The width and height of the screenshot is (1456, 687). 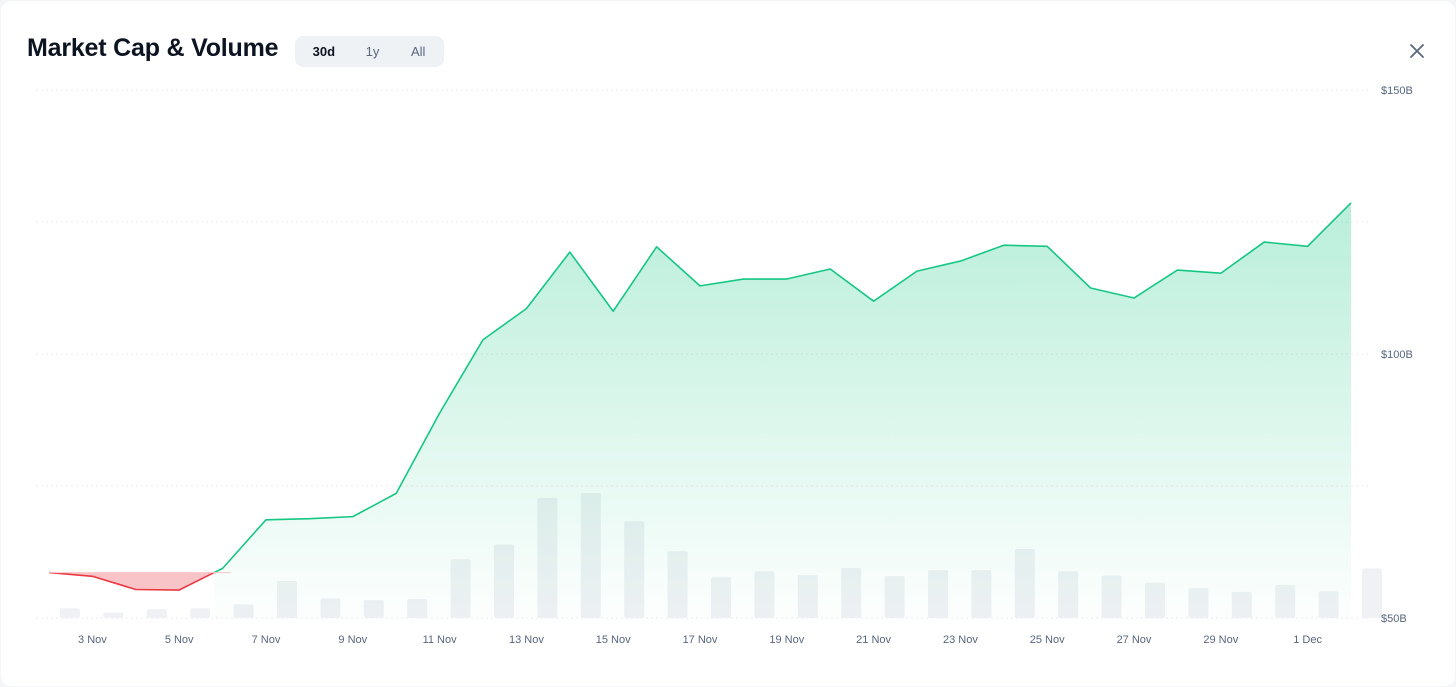 I want to click on tab-1y: 1y, so click(x=372, y=51).